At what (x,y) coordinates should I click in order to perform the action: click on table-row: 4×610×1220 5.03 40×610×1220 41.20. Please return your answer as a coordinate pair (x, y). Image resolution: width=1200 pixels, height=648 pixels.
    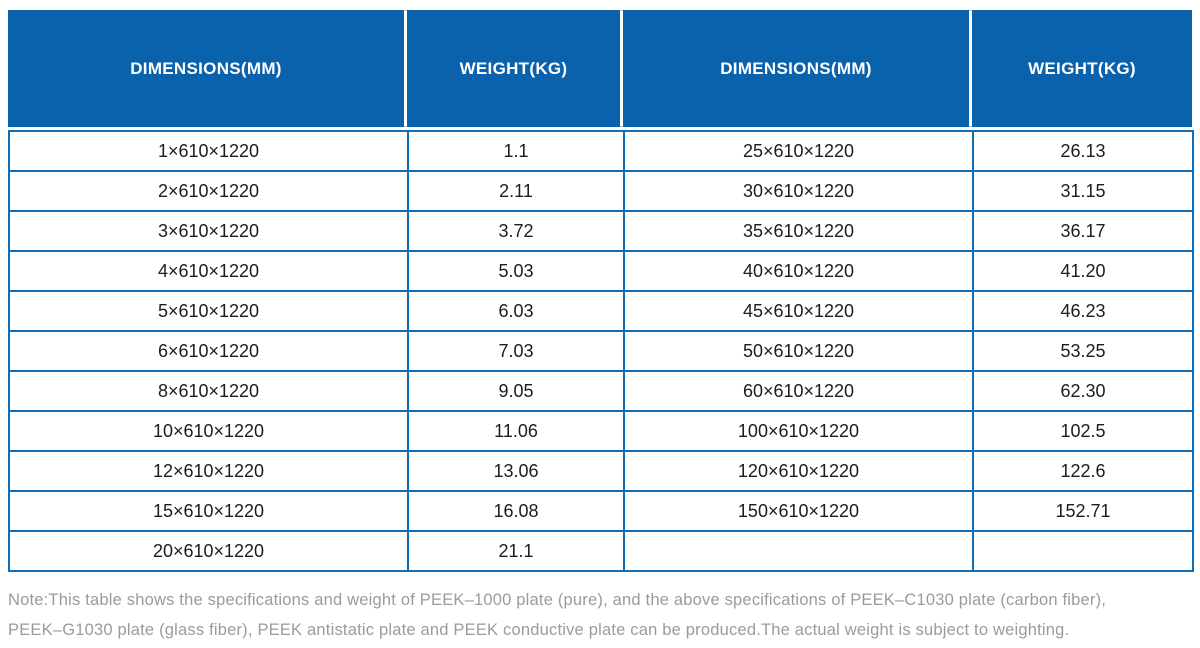
    Looking at the image, I should click on (601, 271).